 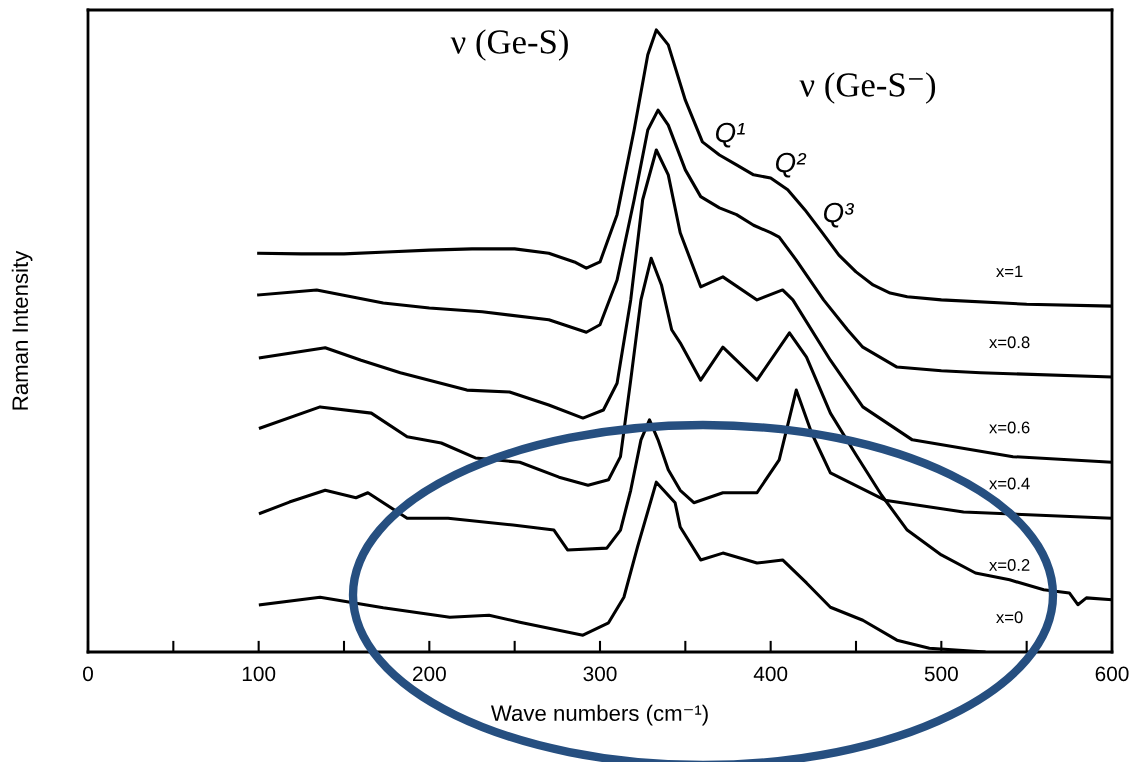 What do you see at coordinates (941, 674) in the screenshot?
I see `x-tick-label: 500` at bounding box center [941, 674].